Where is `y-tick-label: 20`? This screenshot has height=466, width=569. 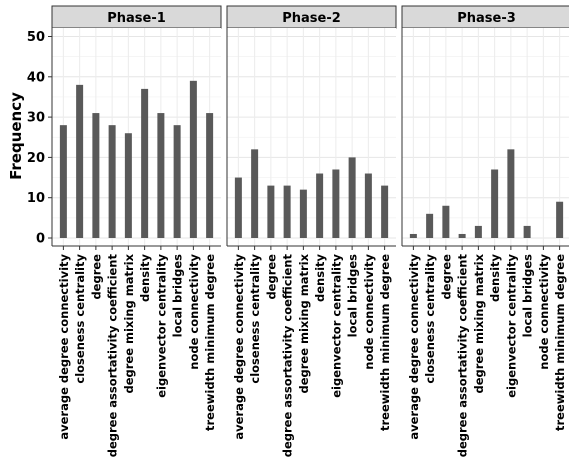 y-tick-label: 20 is located at coordinates (36, 158).